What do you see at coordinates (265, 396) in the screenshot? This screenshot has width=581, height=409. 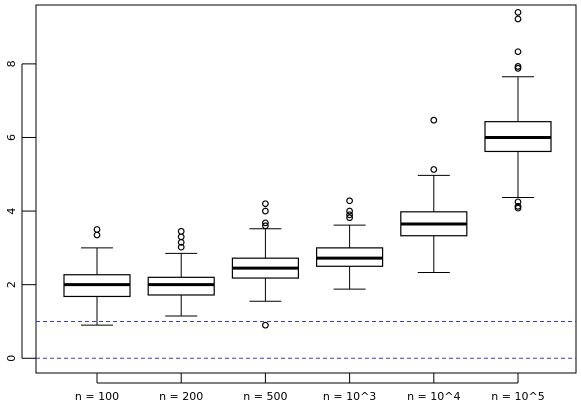 I see `x-tick-label-2: n = 500` at bounding box center [265, 396].